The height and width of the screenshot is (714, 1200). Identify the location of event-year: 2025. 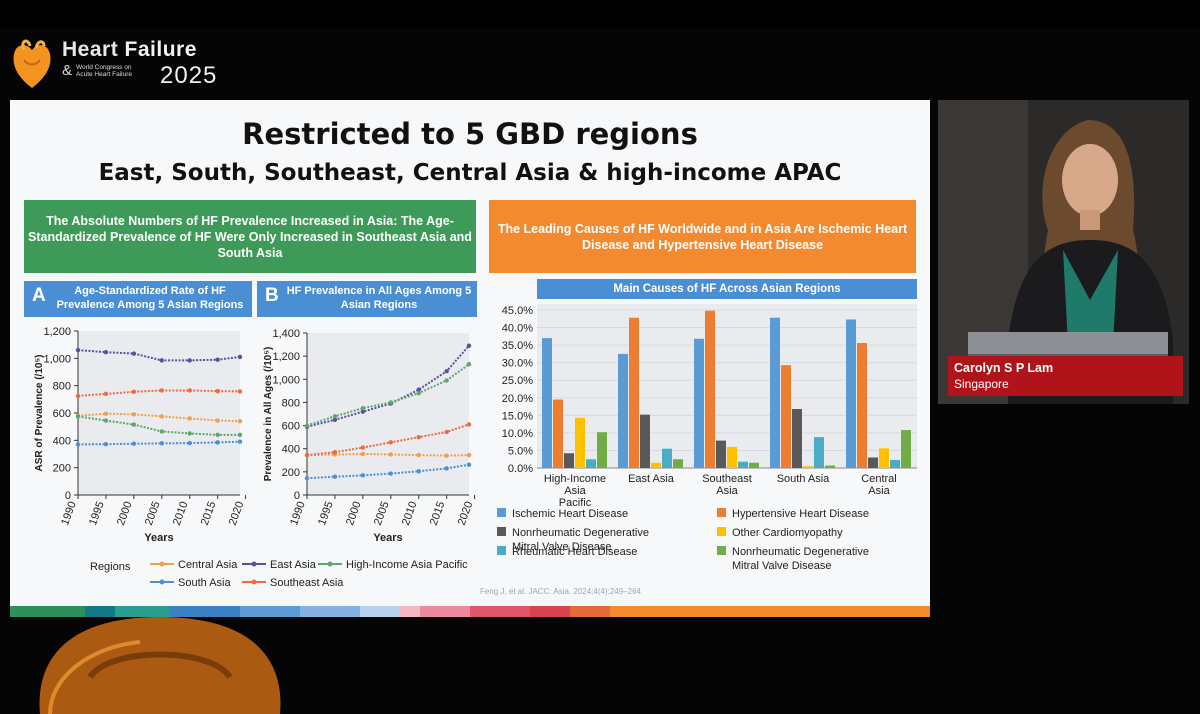
(189, 75).